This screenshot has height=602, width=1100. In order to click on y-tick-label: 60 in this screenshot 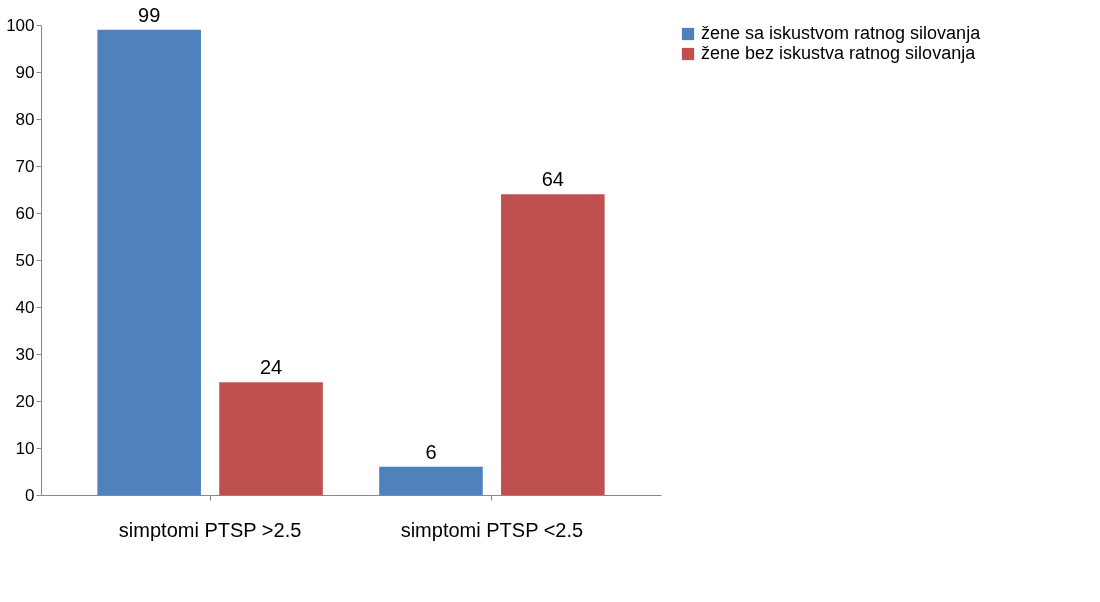, I will do `click(25, 213)`.